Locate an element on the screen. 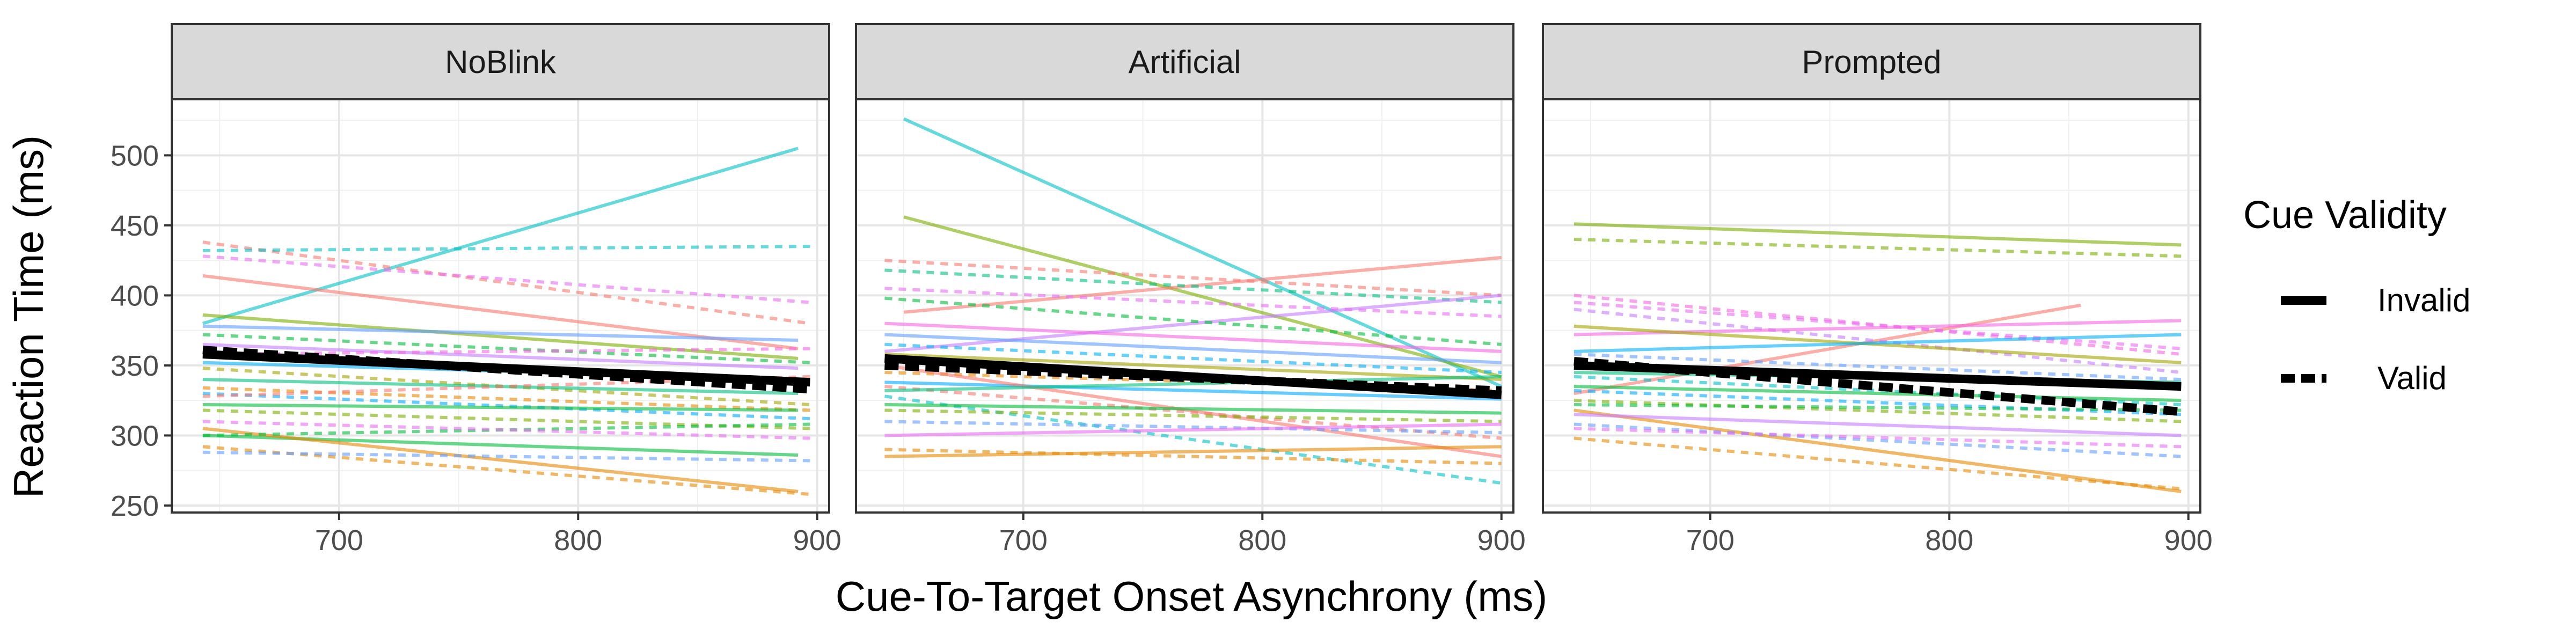  legend-label-valid: Valid is located at coordinates (2412, 378).